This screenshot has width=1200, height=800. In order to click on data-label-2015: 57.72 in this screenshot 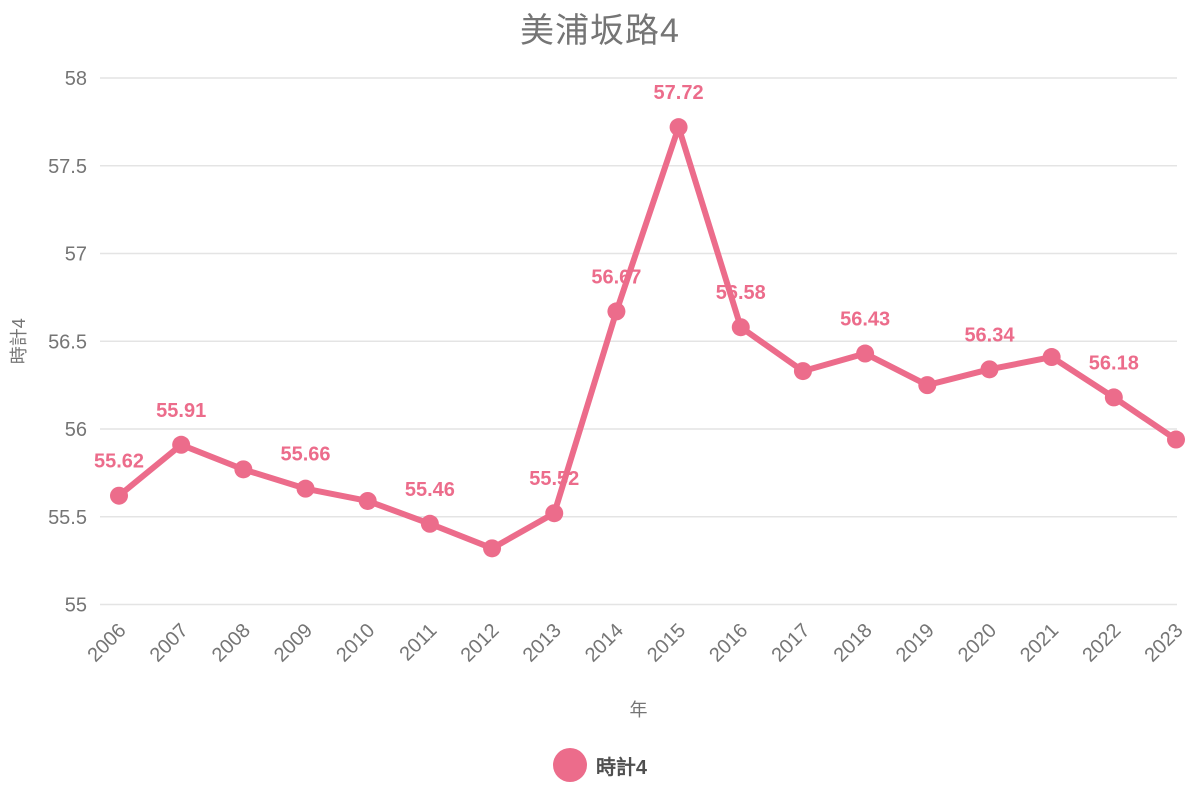, I will do `click(679, 93)`.